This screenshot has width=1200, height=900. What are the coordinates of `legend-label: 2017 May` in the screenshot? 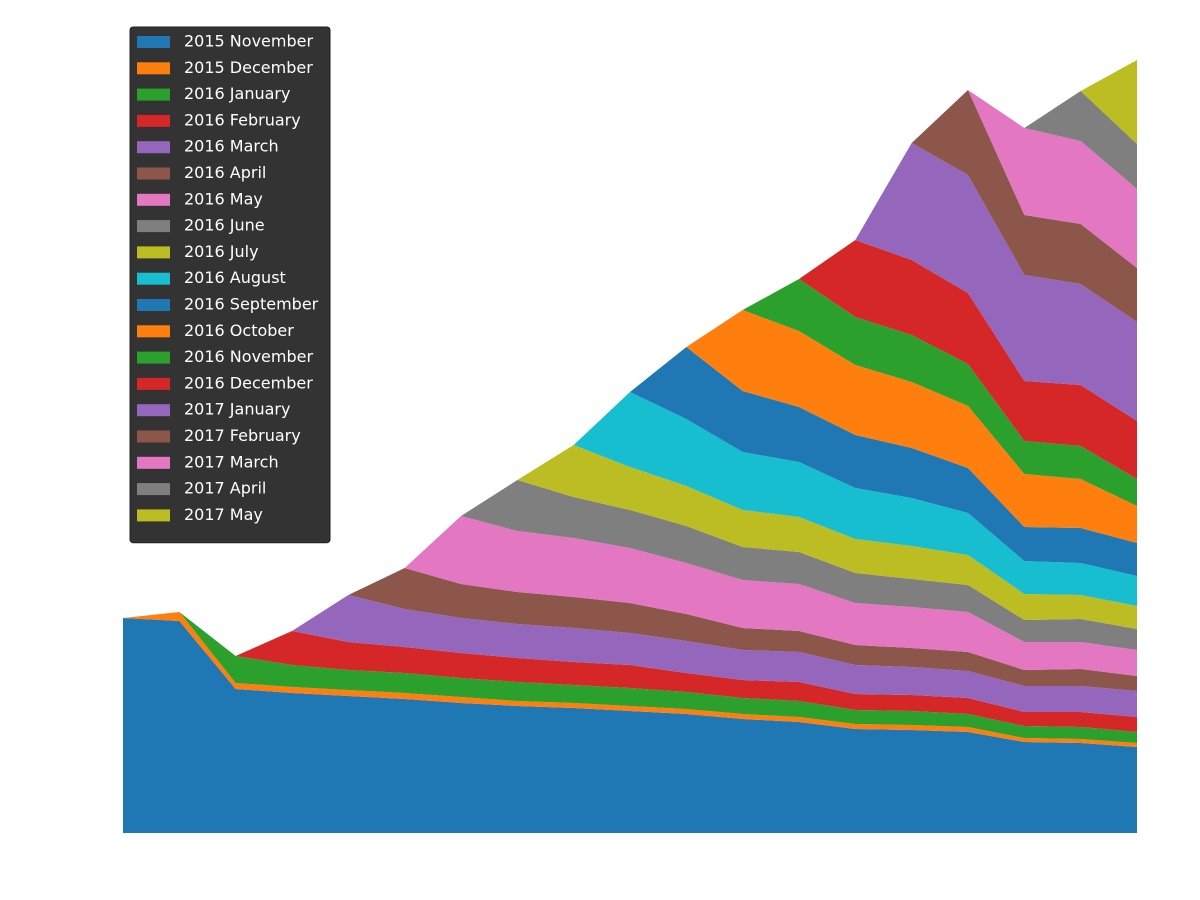 It's located at (223, 514).